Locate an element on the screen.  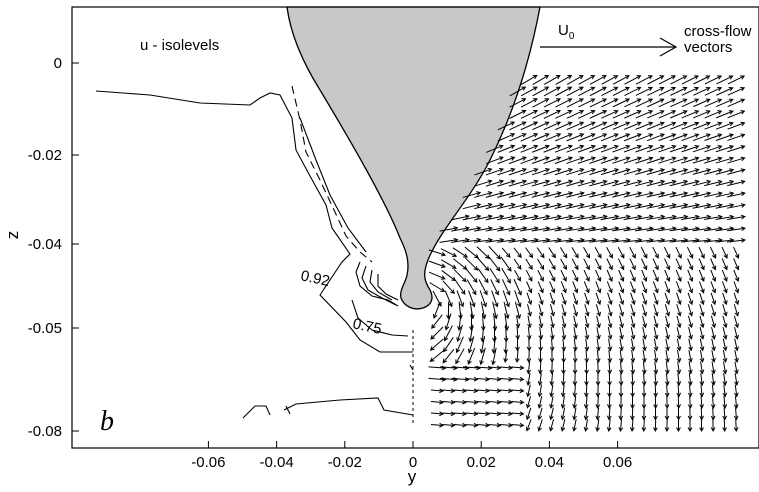
x-axis-ticks: -0.06 -0.04 -0.02 0 0.02 0.04 0.06 is located at coordinates (411, 456).